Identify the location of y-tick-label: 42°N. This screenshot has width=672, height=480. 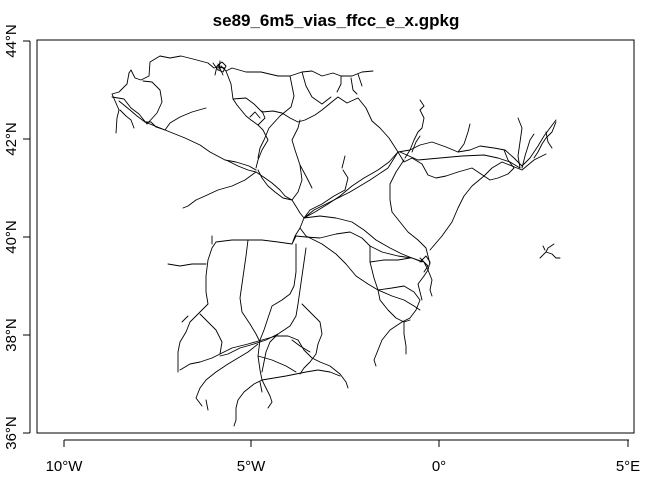
(11, 139).